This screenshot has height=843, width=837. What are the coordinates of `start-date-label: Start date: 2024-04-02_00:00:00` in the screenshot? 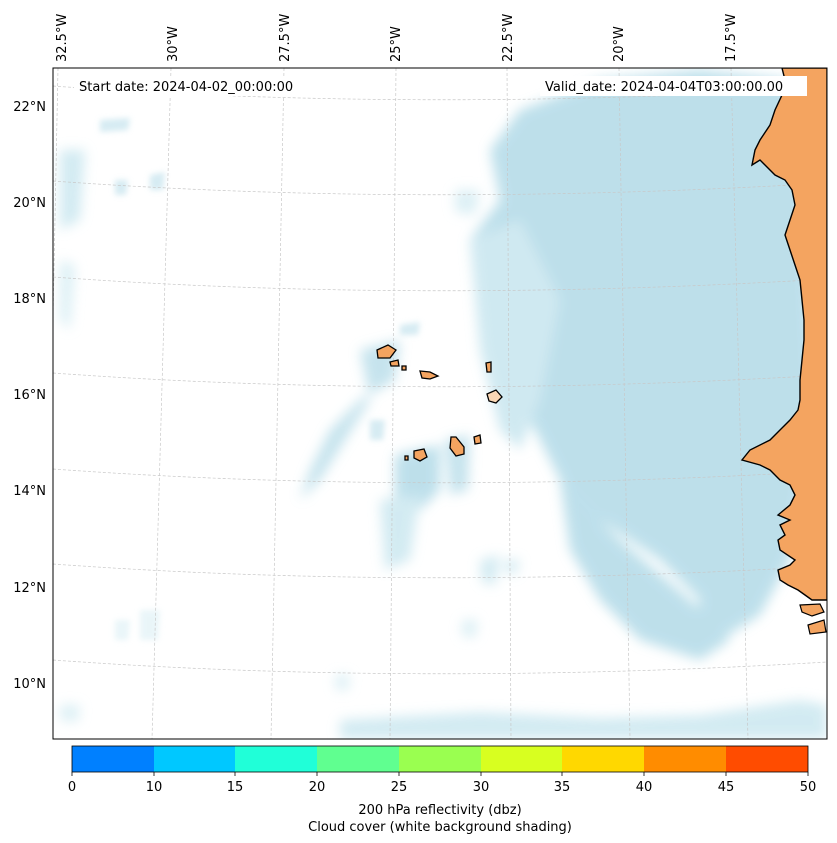 It's located at (186, 87).